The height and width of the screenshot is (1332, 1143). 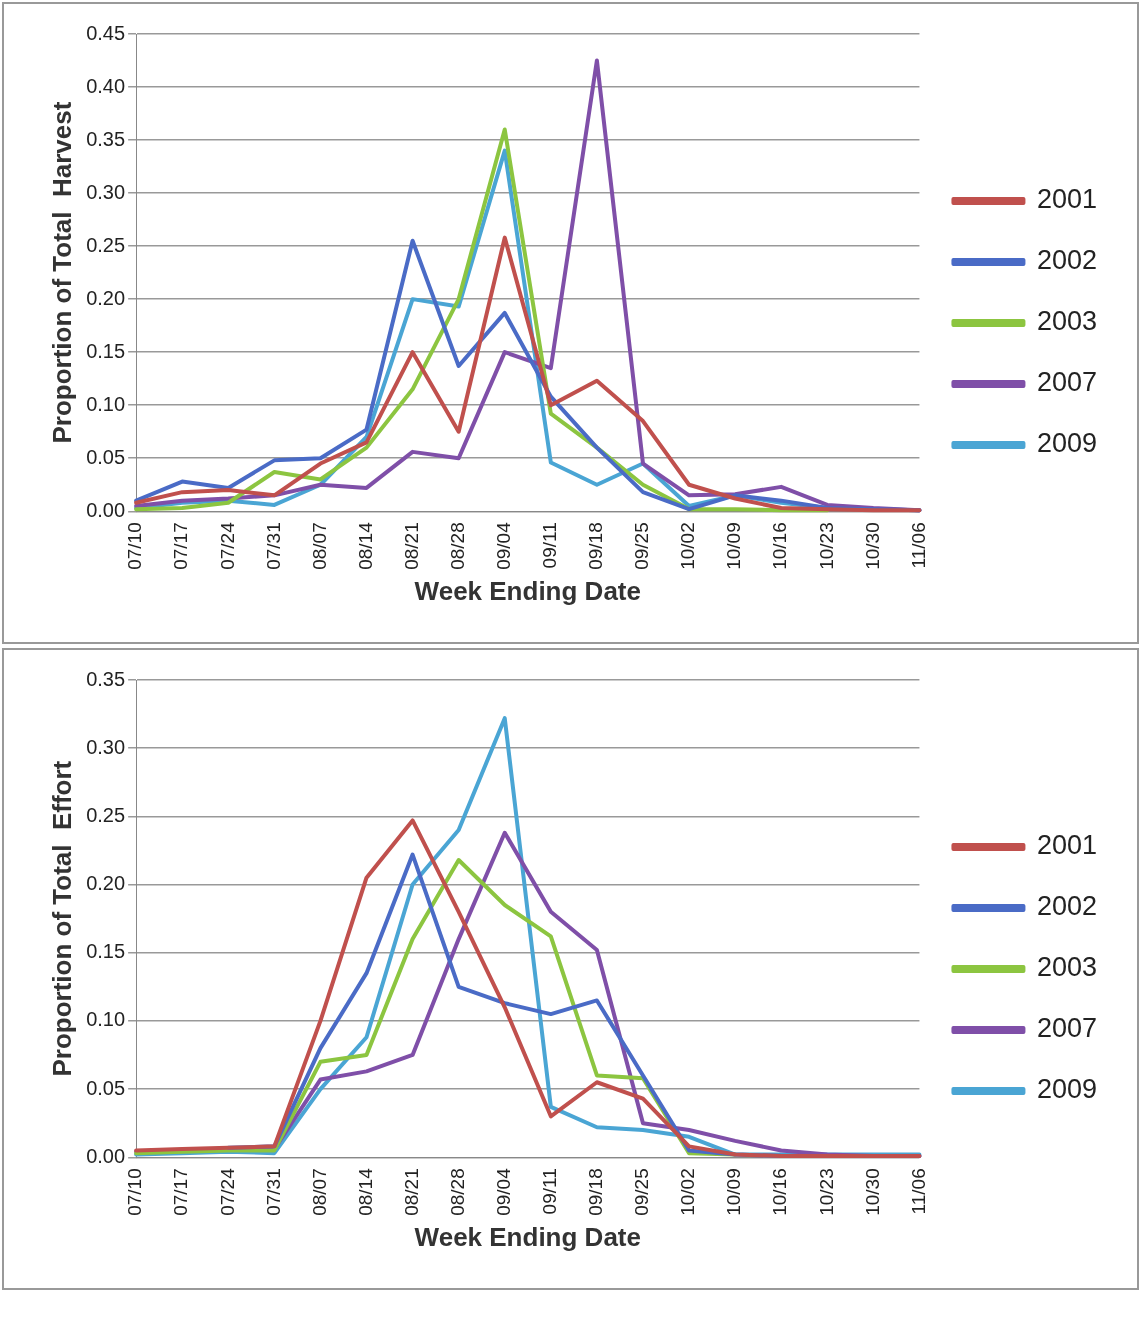 I want to click on y-tick-label: 0.45, so click(x=106, y=32).